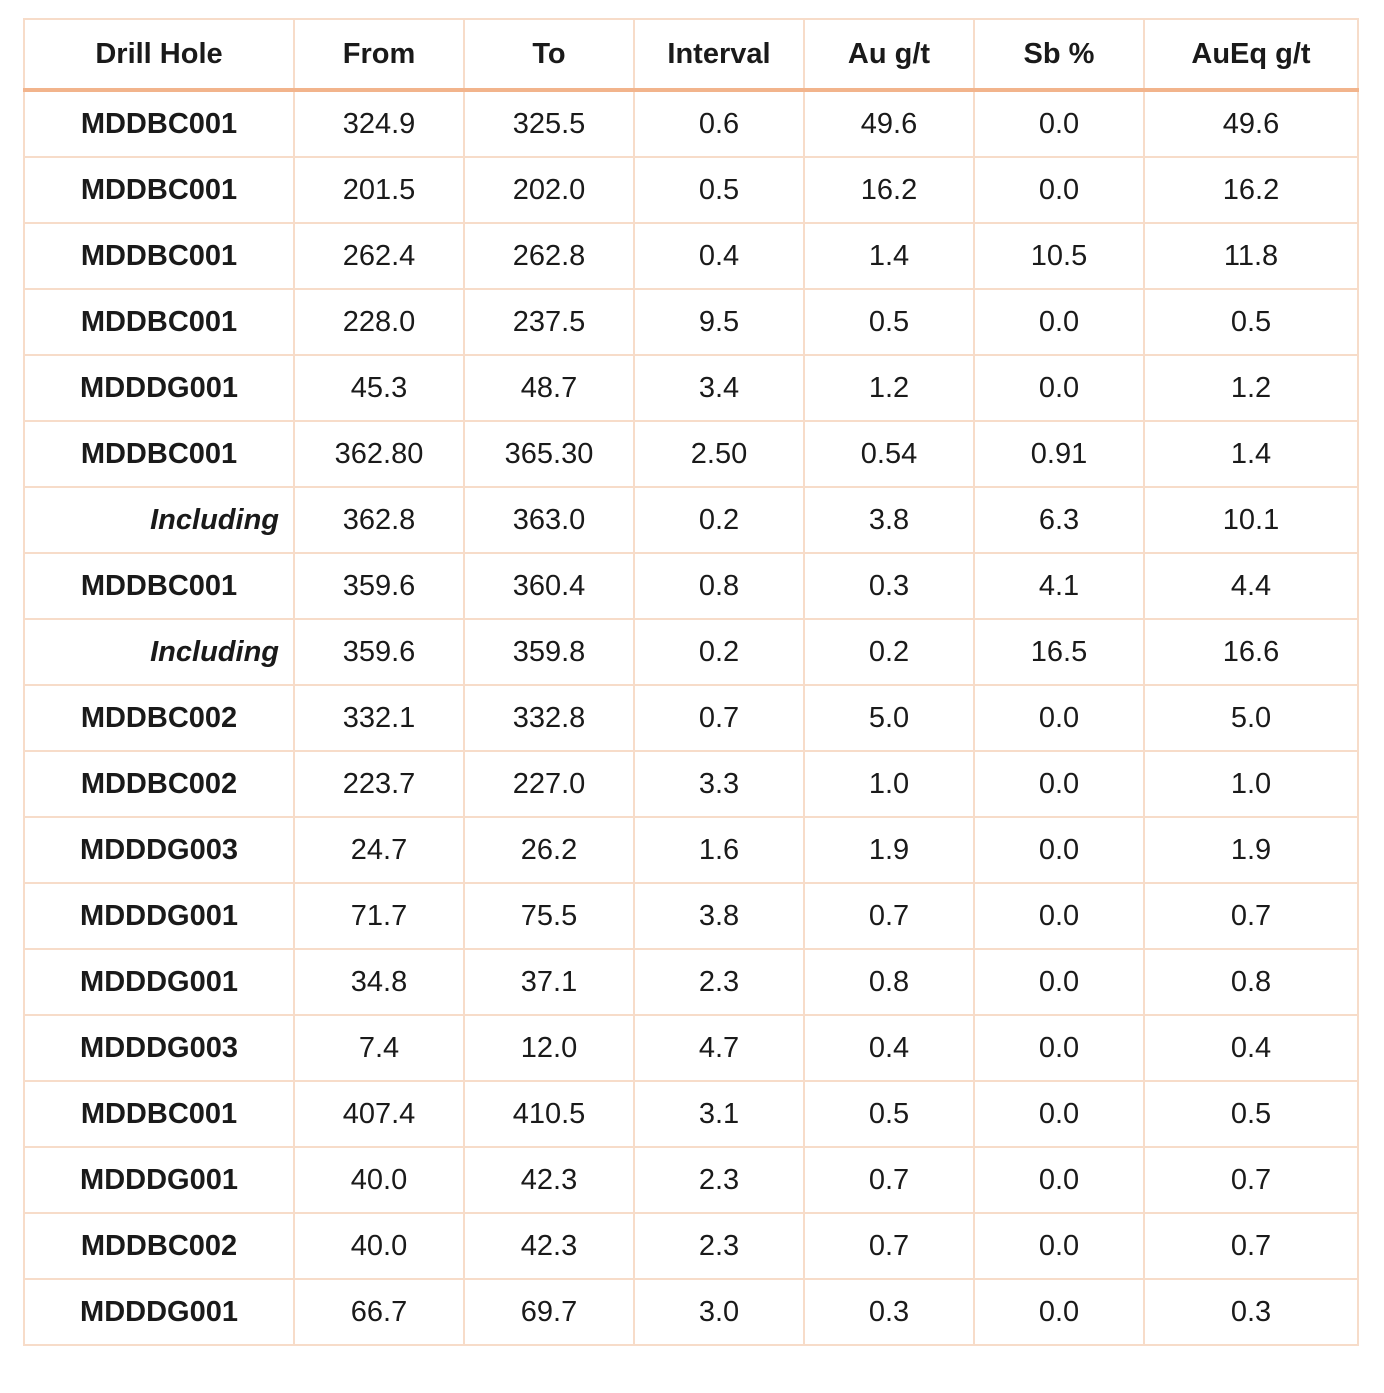 This screenshot has height=1393, width=1384. I want to click on cell-from: 359.6, so click(379, 586).